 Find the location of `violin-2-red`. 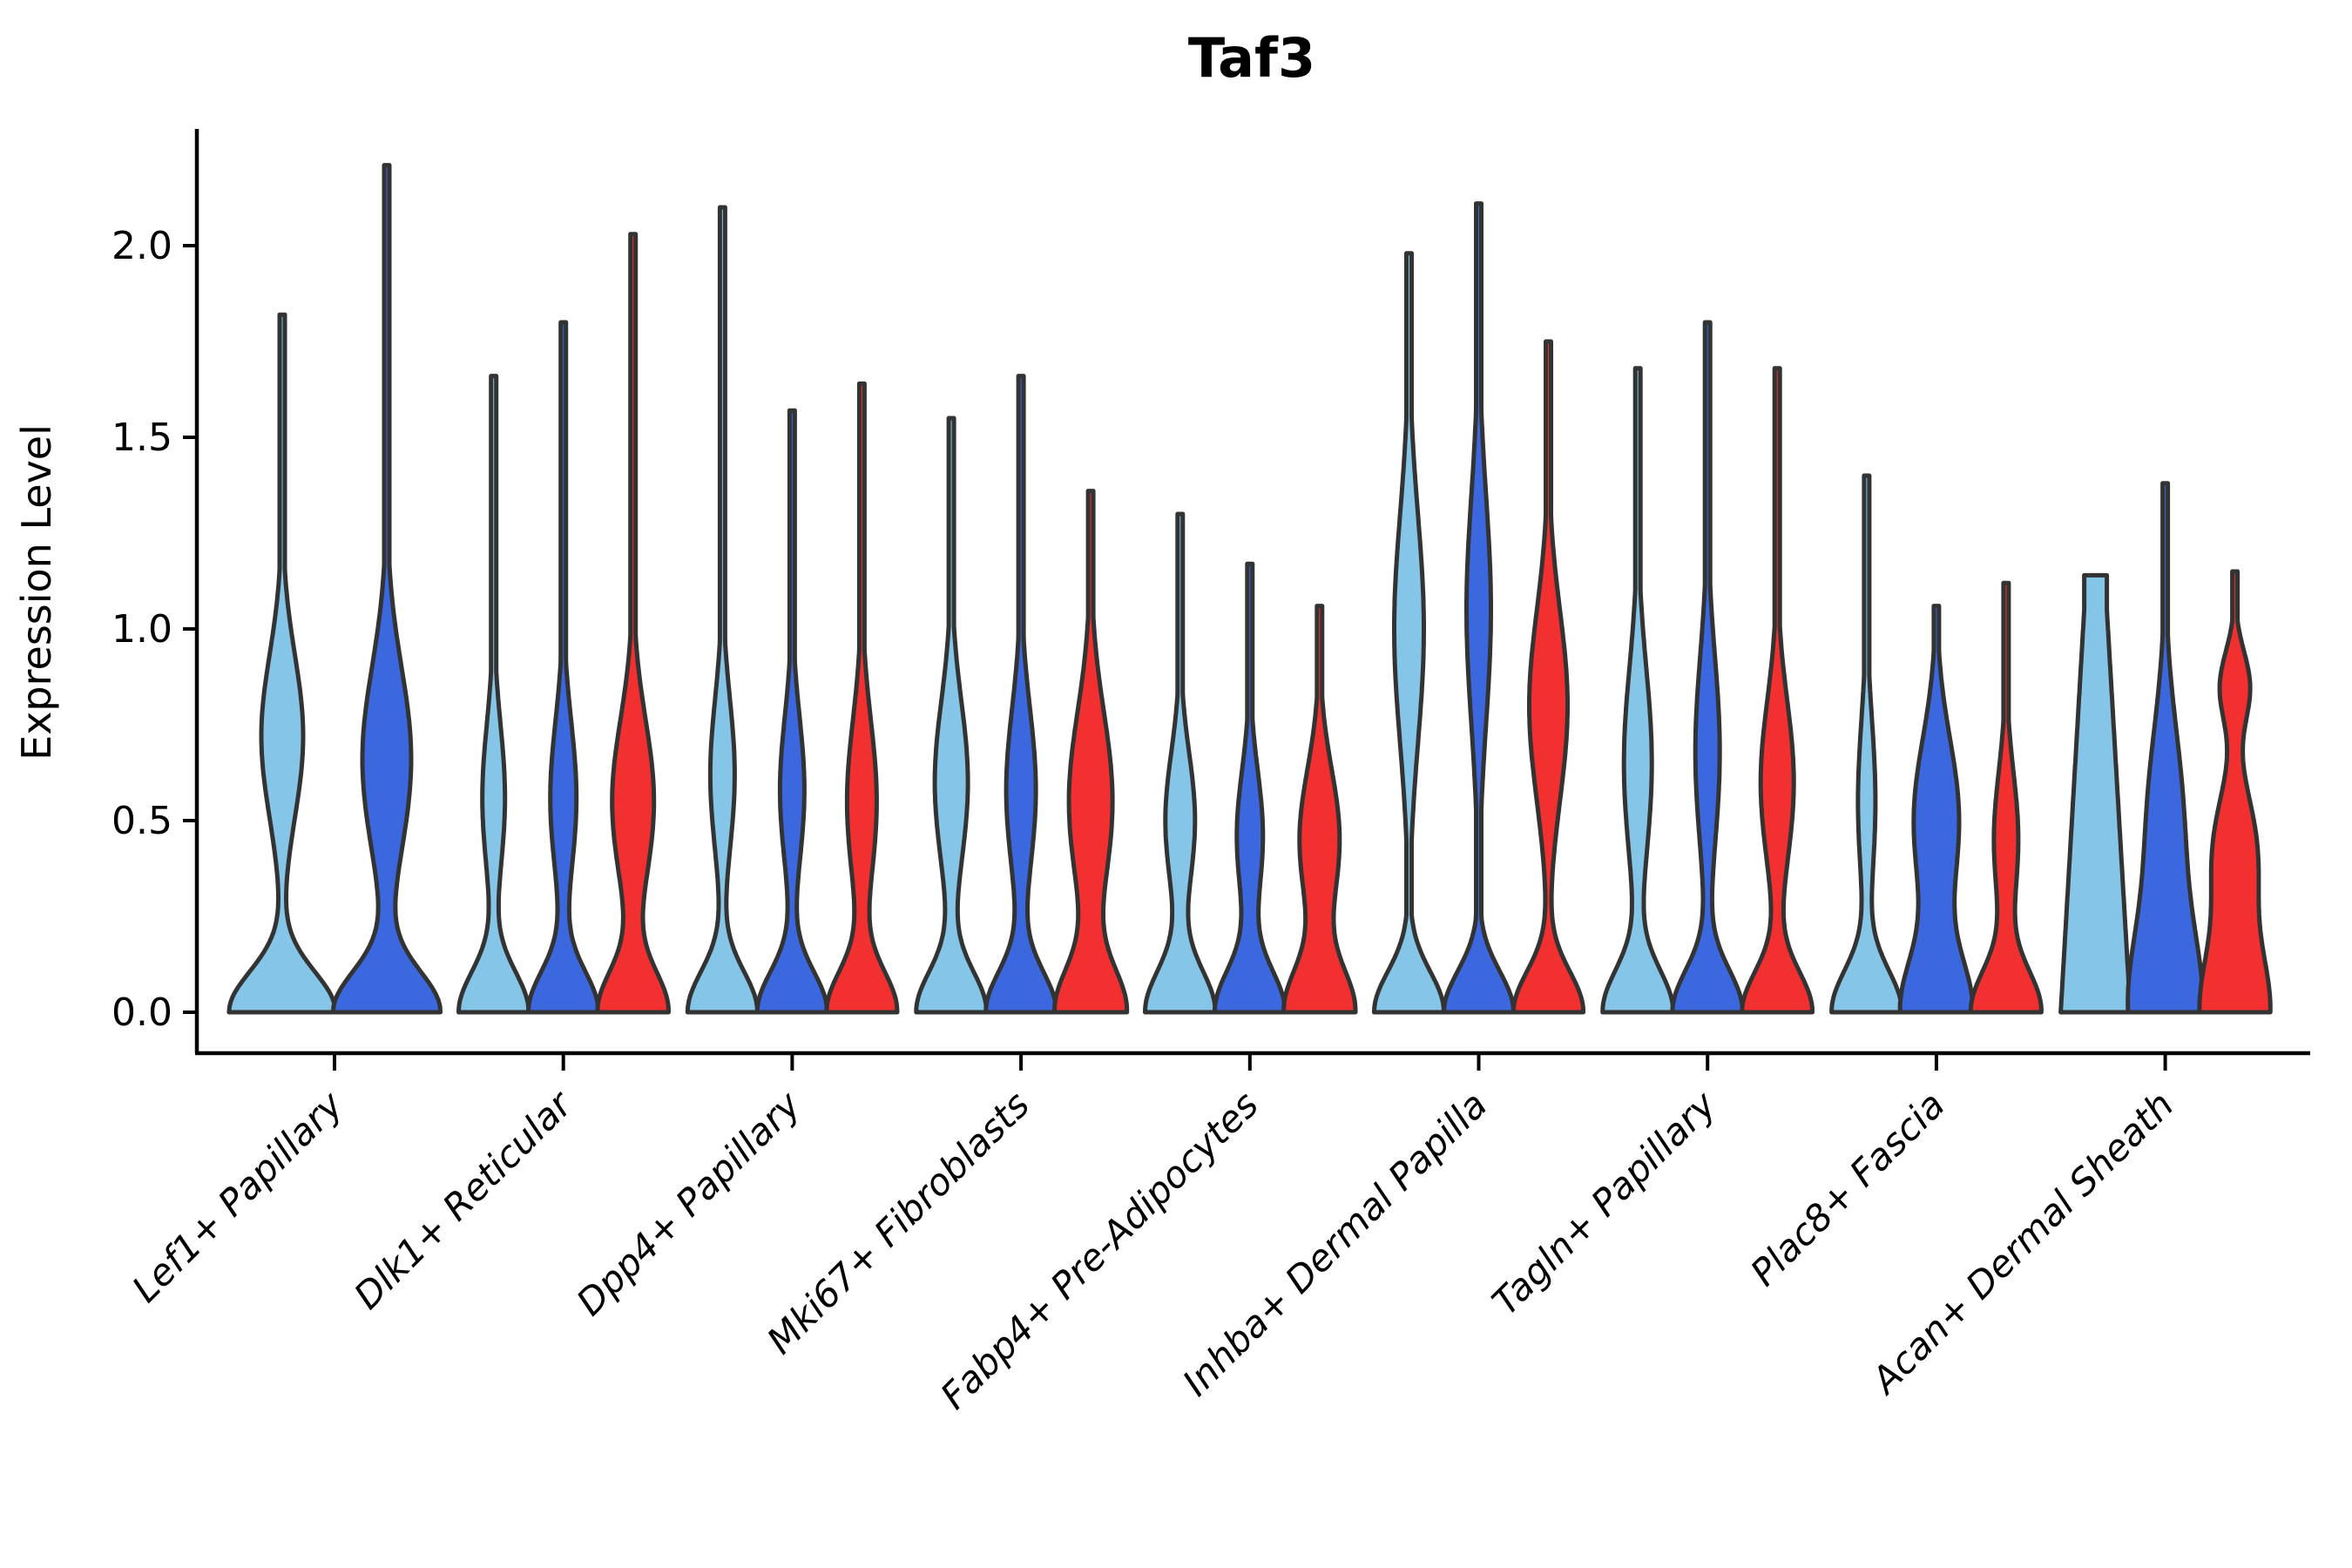

violin-2-red is located at coordinates (633, 623).